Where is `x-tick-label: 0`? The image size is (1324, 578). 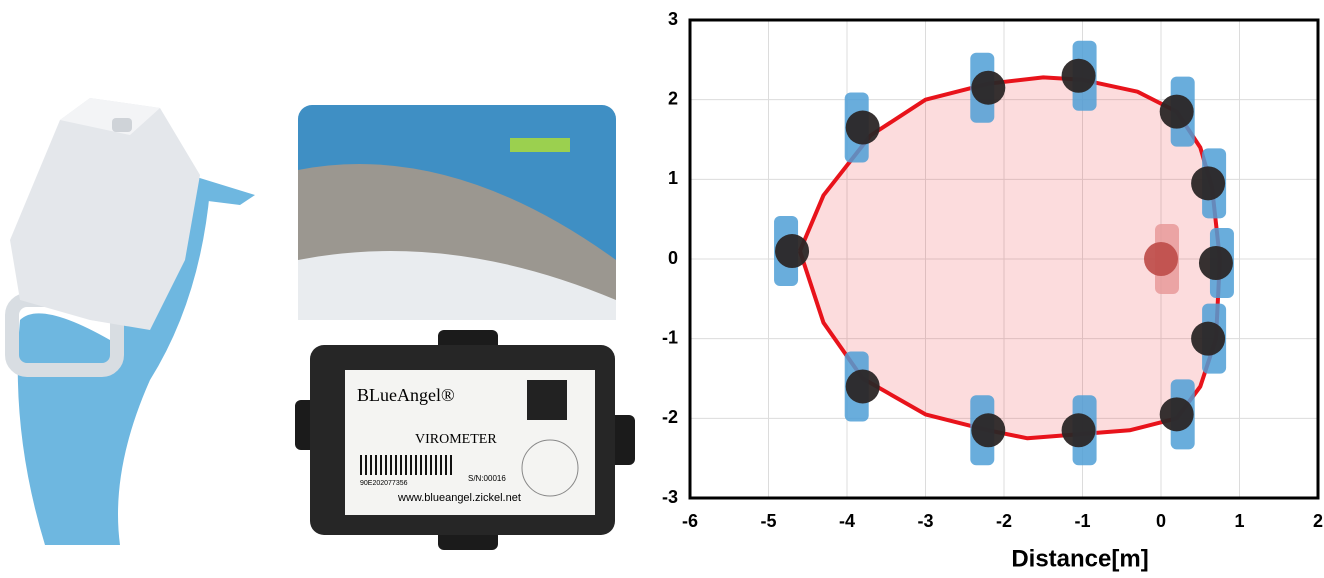 x-tick-label: 0 is located at coordinates (1161, 521).